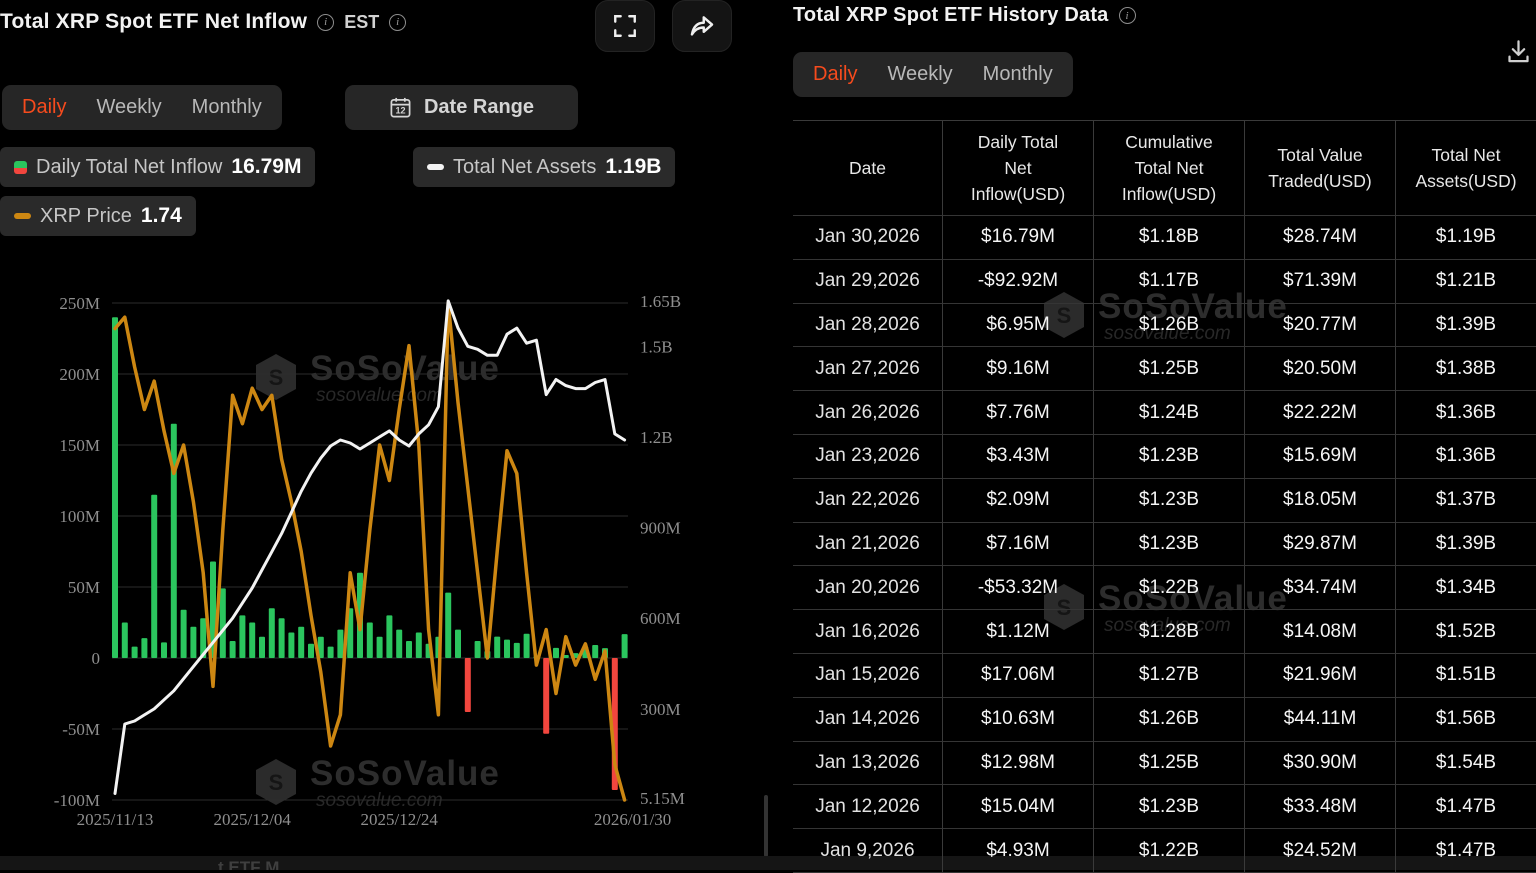 Image resolution: width=1536 pixels, height=873 pixels. What do you see at coordinates (400, 111) in the screenshot?
I see `svg-text: 12` at bounding box center [400, 111].